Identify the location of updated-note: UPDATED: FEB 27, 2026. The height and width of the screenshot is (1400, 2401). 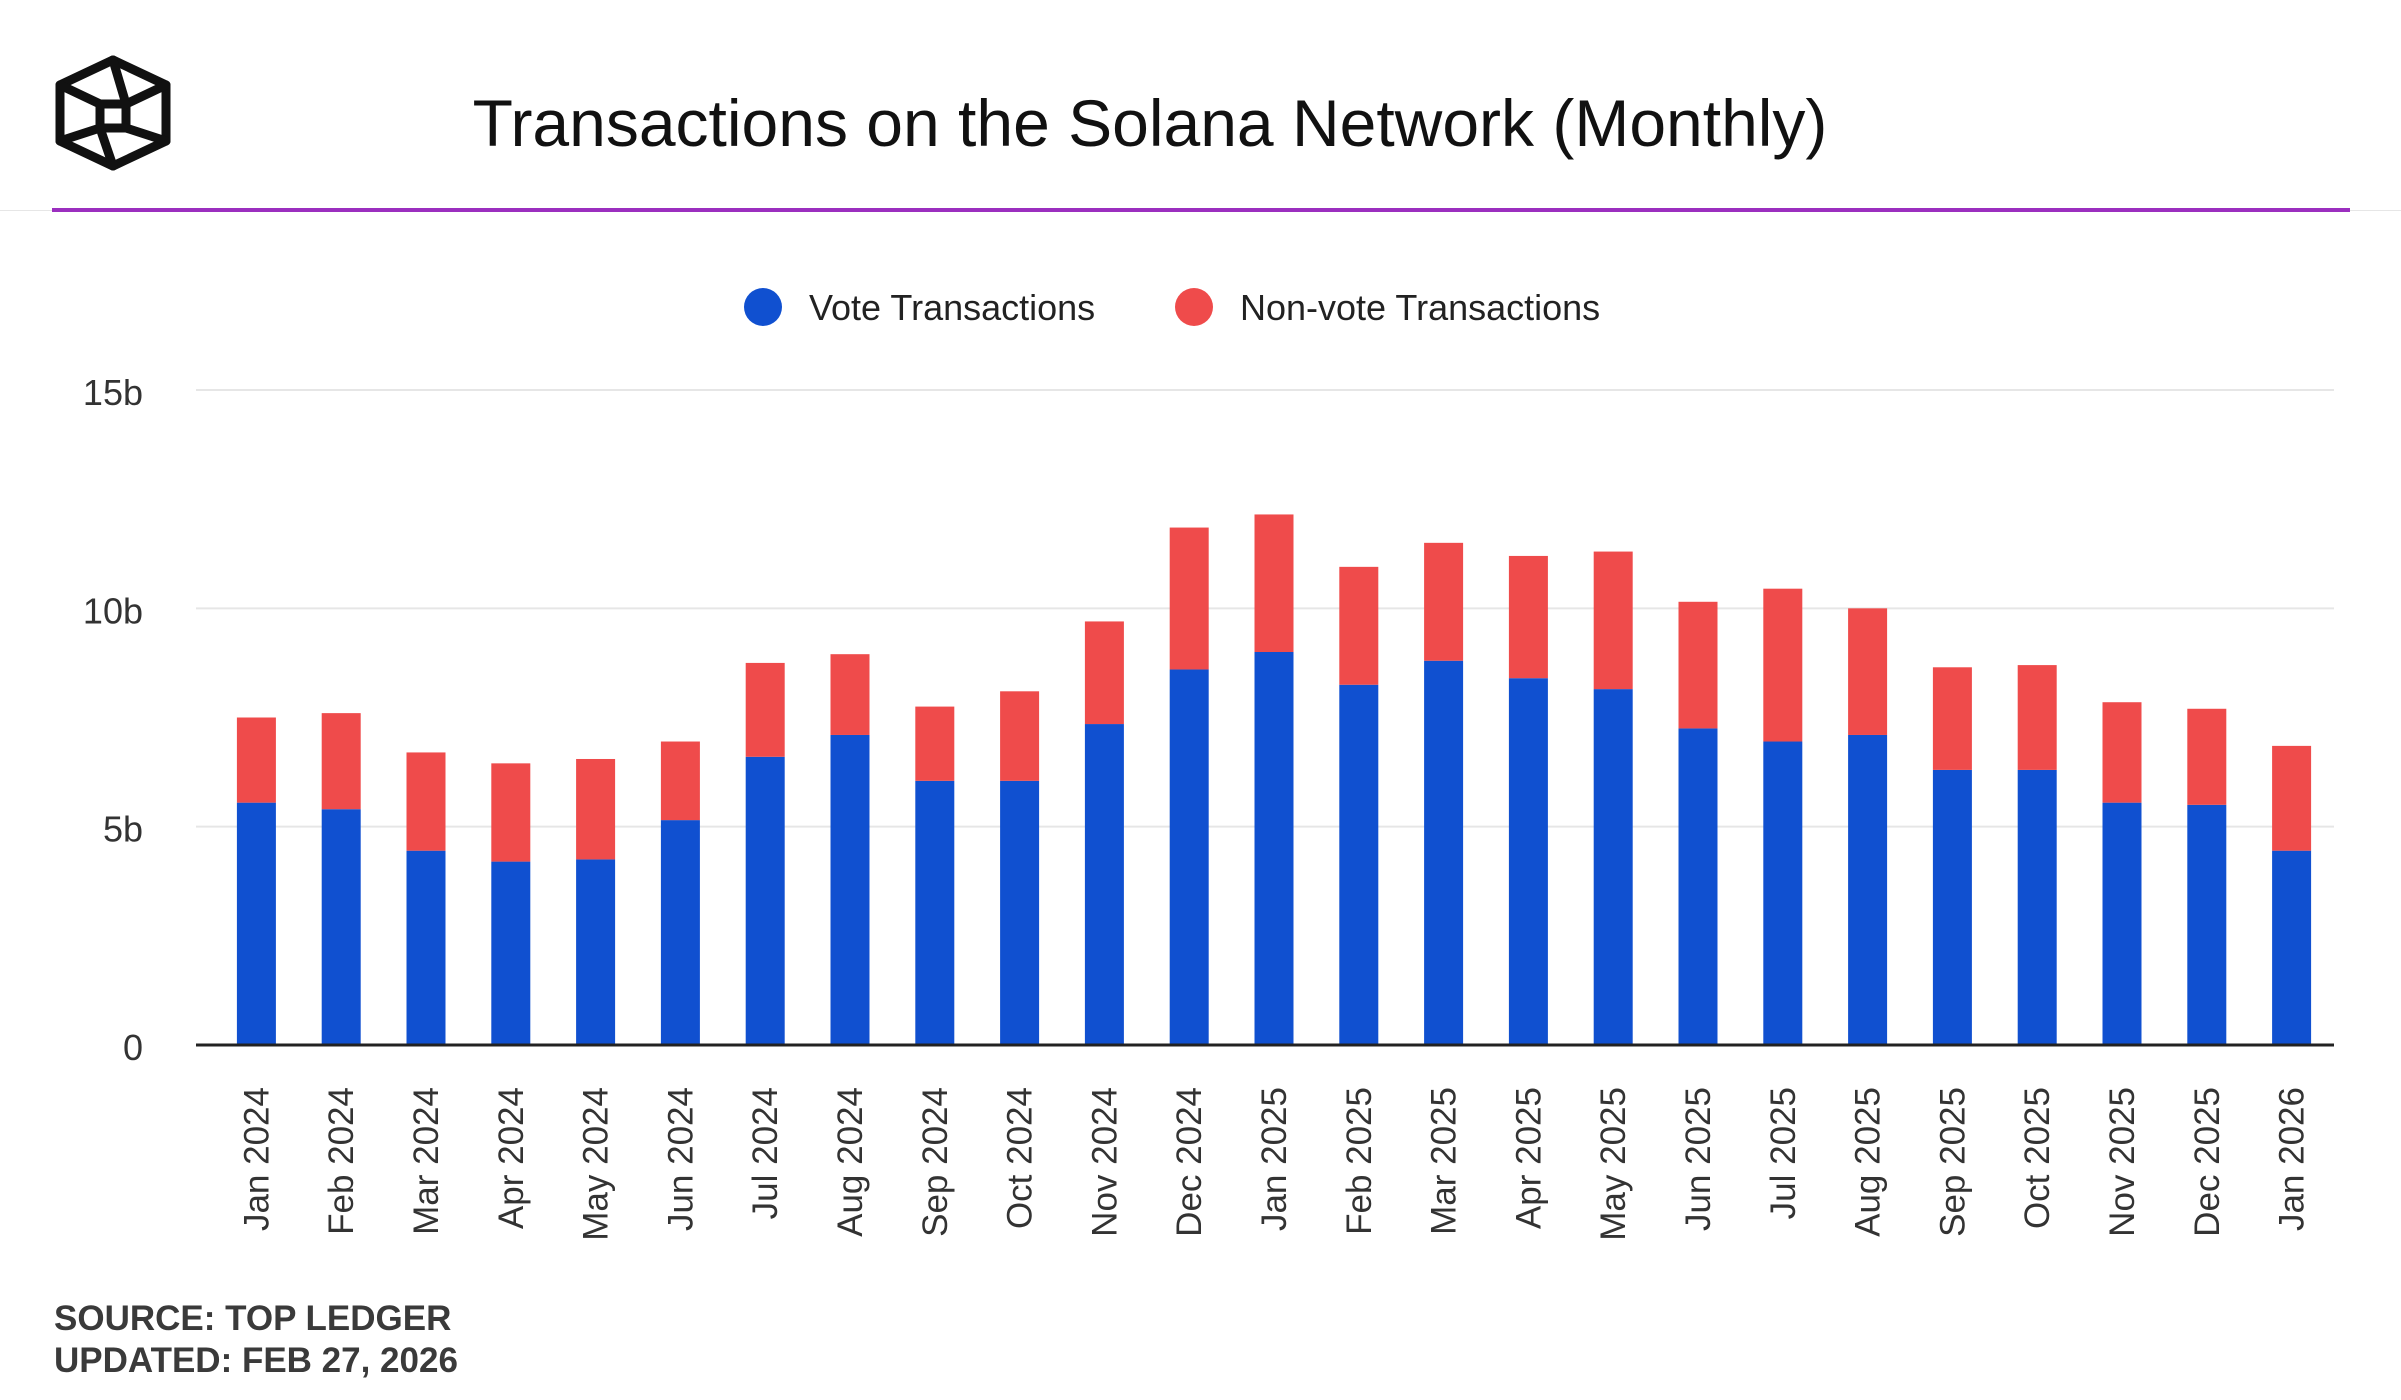
(256, 1360).